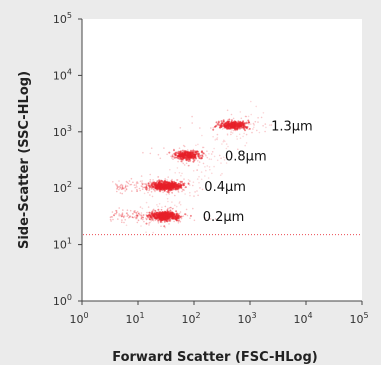 The width and height of the screenshot is (381, 365). What do you see at coordinates (78, 318) in the screenshot?
I see `x-tick-label: 10⁰` at bounding box center [78, 318].